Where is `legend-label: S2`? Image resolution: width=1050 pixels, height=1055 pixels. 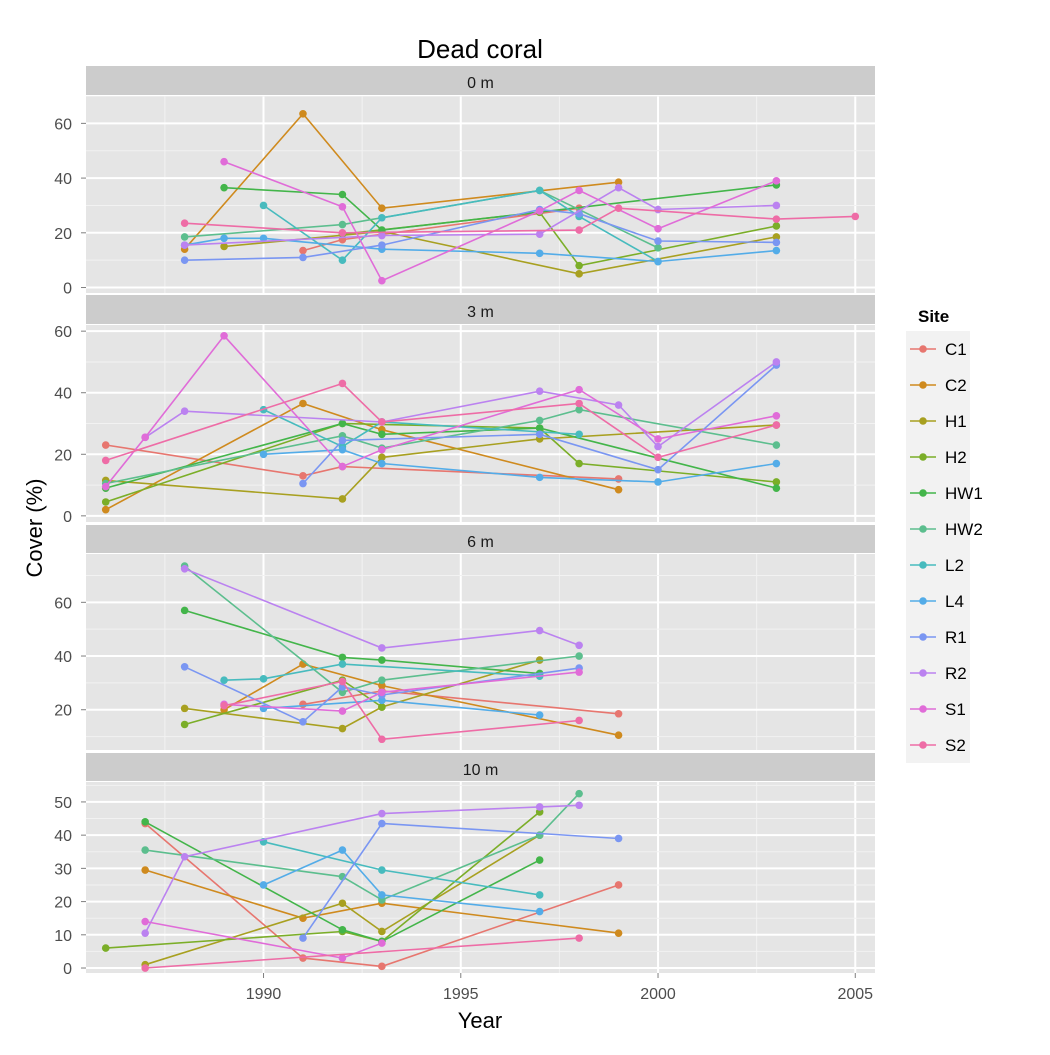
legend-label: S2 is located at coordinates (955, 745).